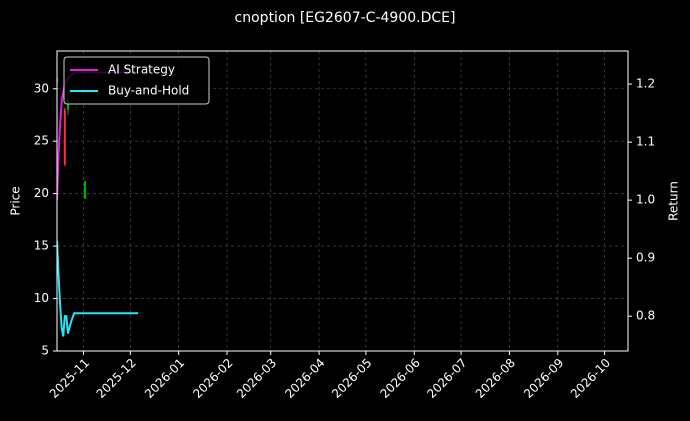  I want to click on y2-tick-label: 0.8, so click(645, 316).